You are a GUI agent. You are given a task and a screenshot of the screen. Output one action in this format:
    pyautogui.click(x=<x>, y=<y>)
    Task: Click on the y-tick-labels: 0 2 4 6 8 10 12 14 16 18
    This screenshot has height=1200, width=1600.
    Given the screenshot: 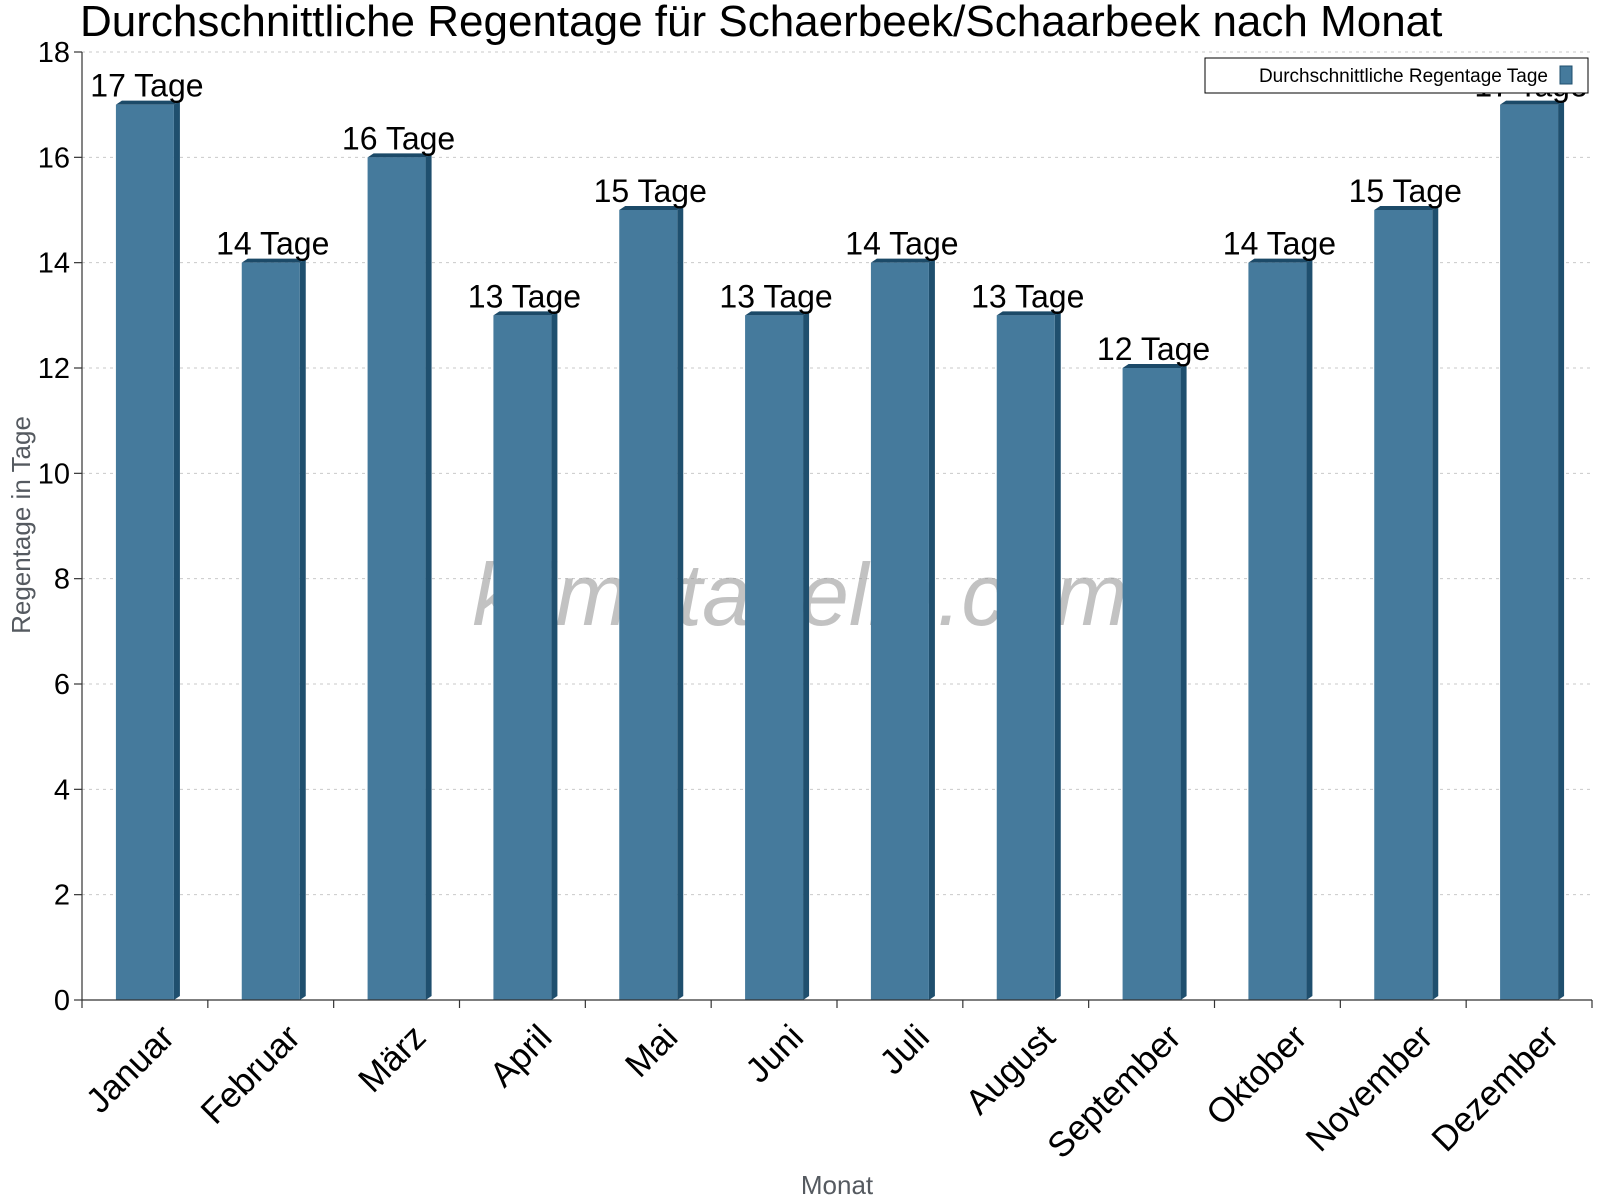 What is the action you would take?
    pyautogui.click(x=54, y=527)
    